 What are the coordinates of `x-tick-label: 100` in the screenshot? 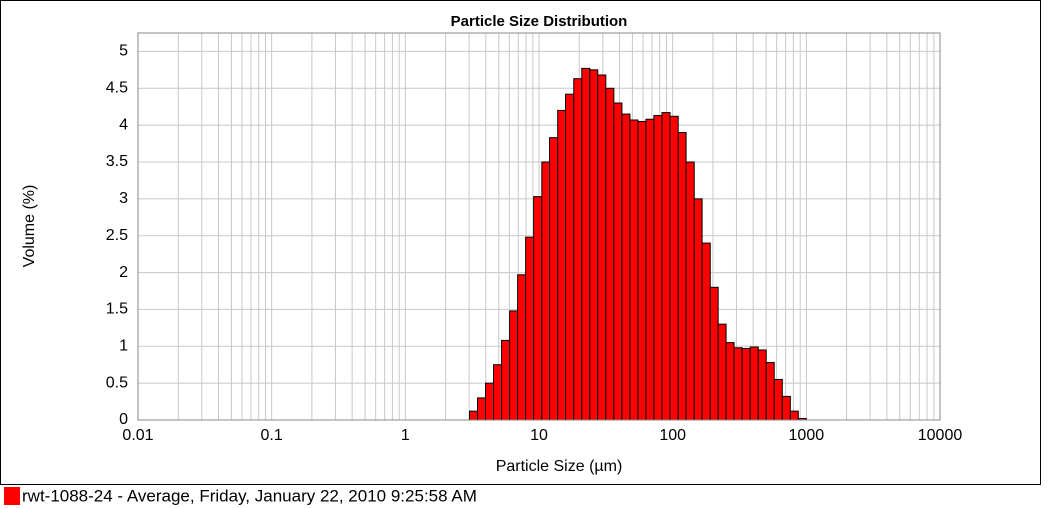 It's located at (672, 435).